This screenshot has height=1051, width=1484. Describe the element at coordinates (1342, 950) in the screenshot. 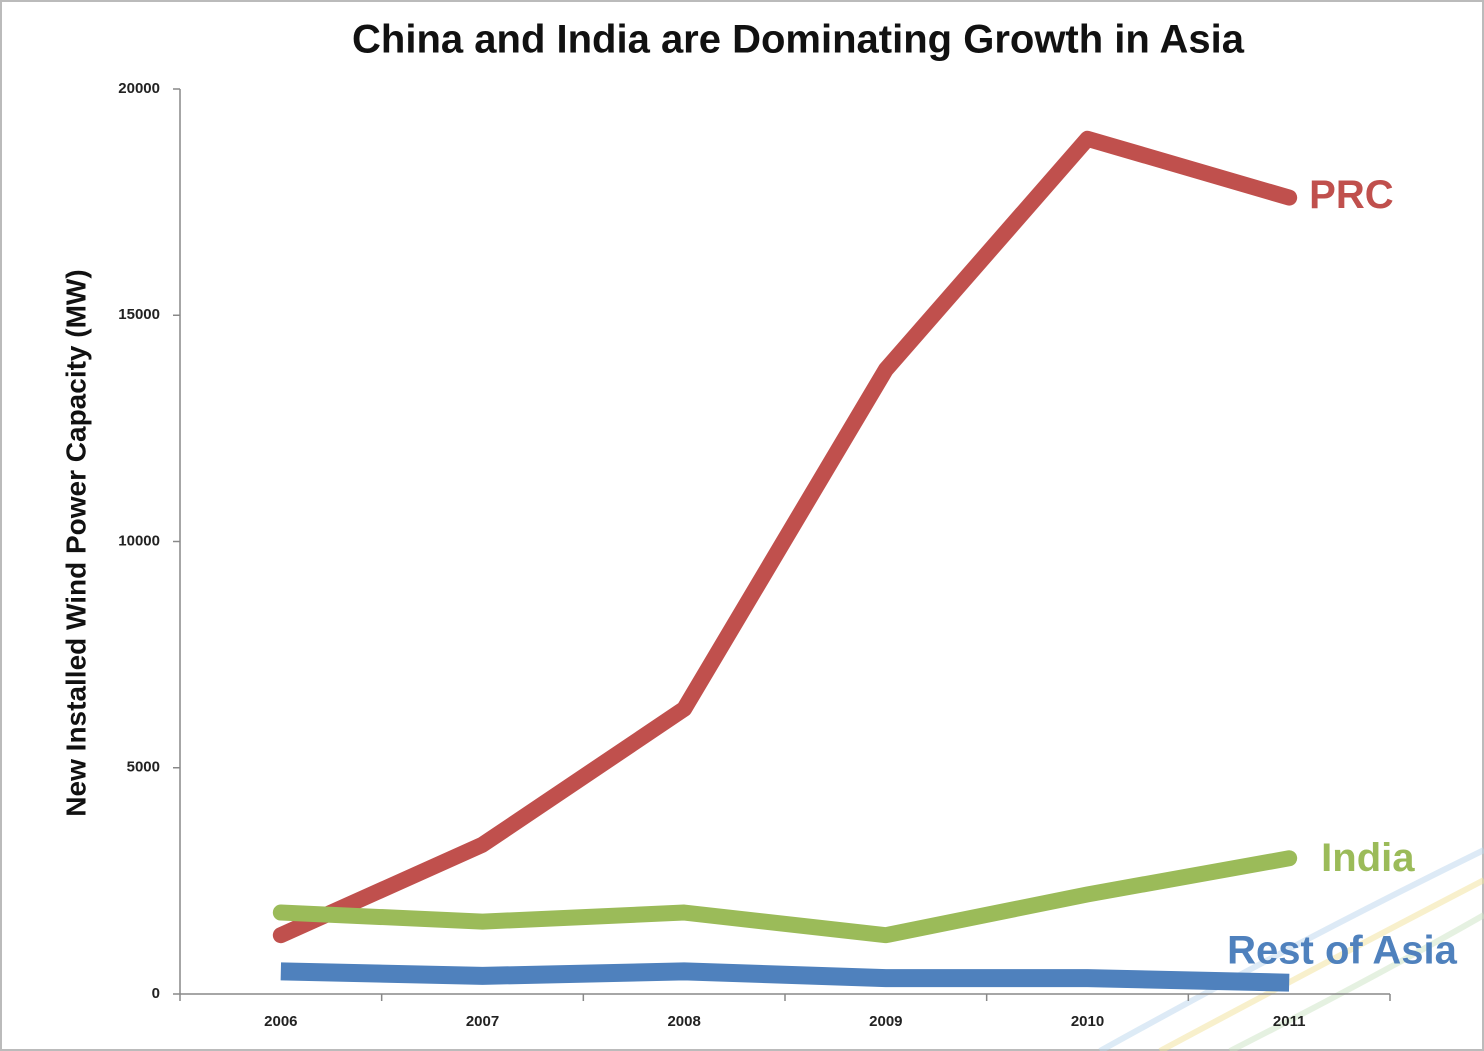

I see `series-label: Rest of Asia` at that location.